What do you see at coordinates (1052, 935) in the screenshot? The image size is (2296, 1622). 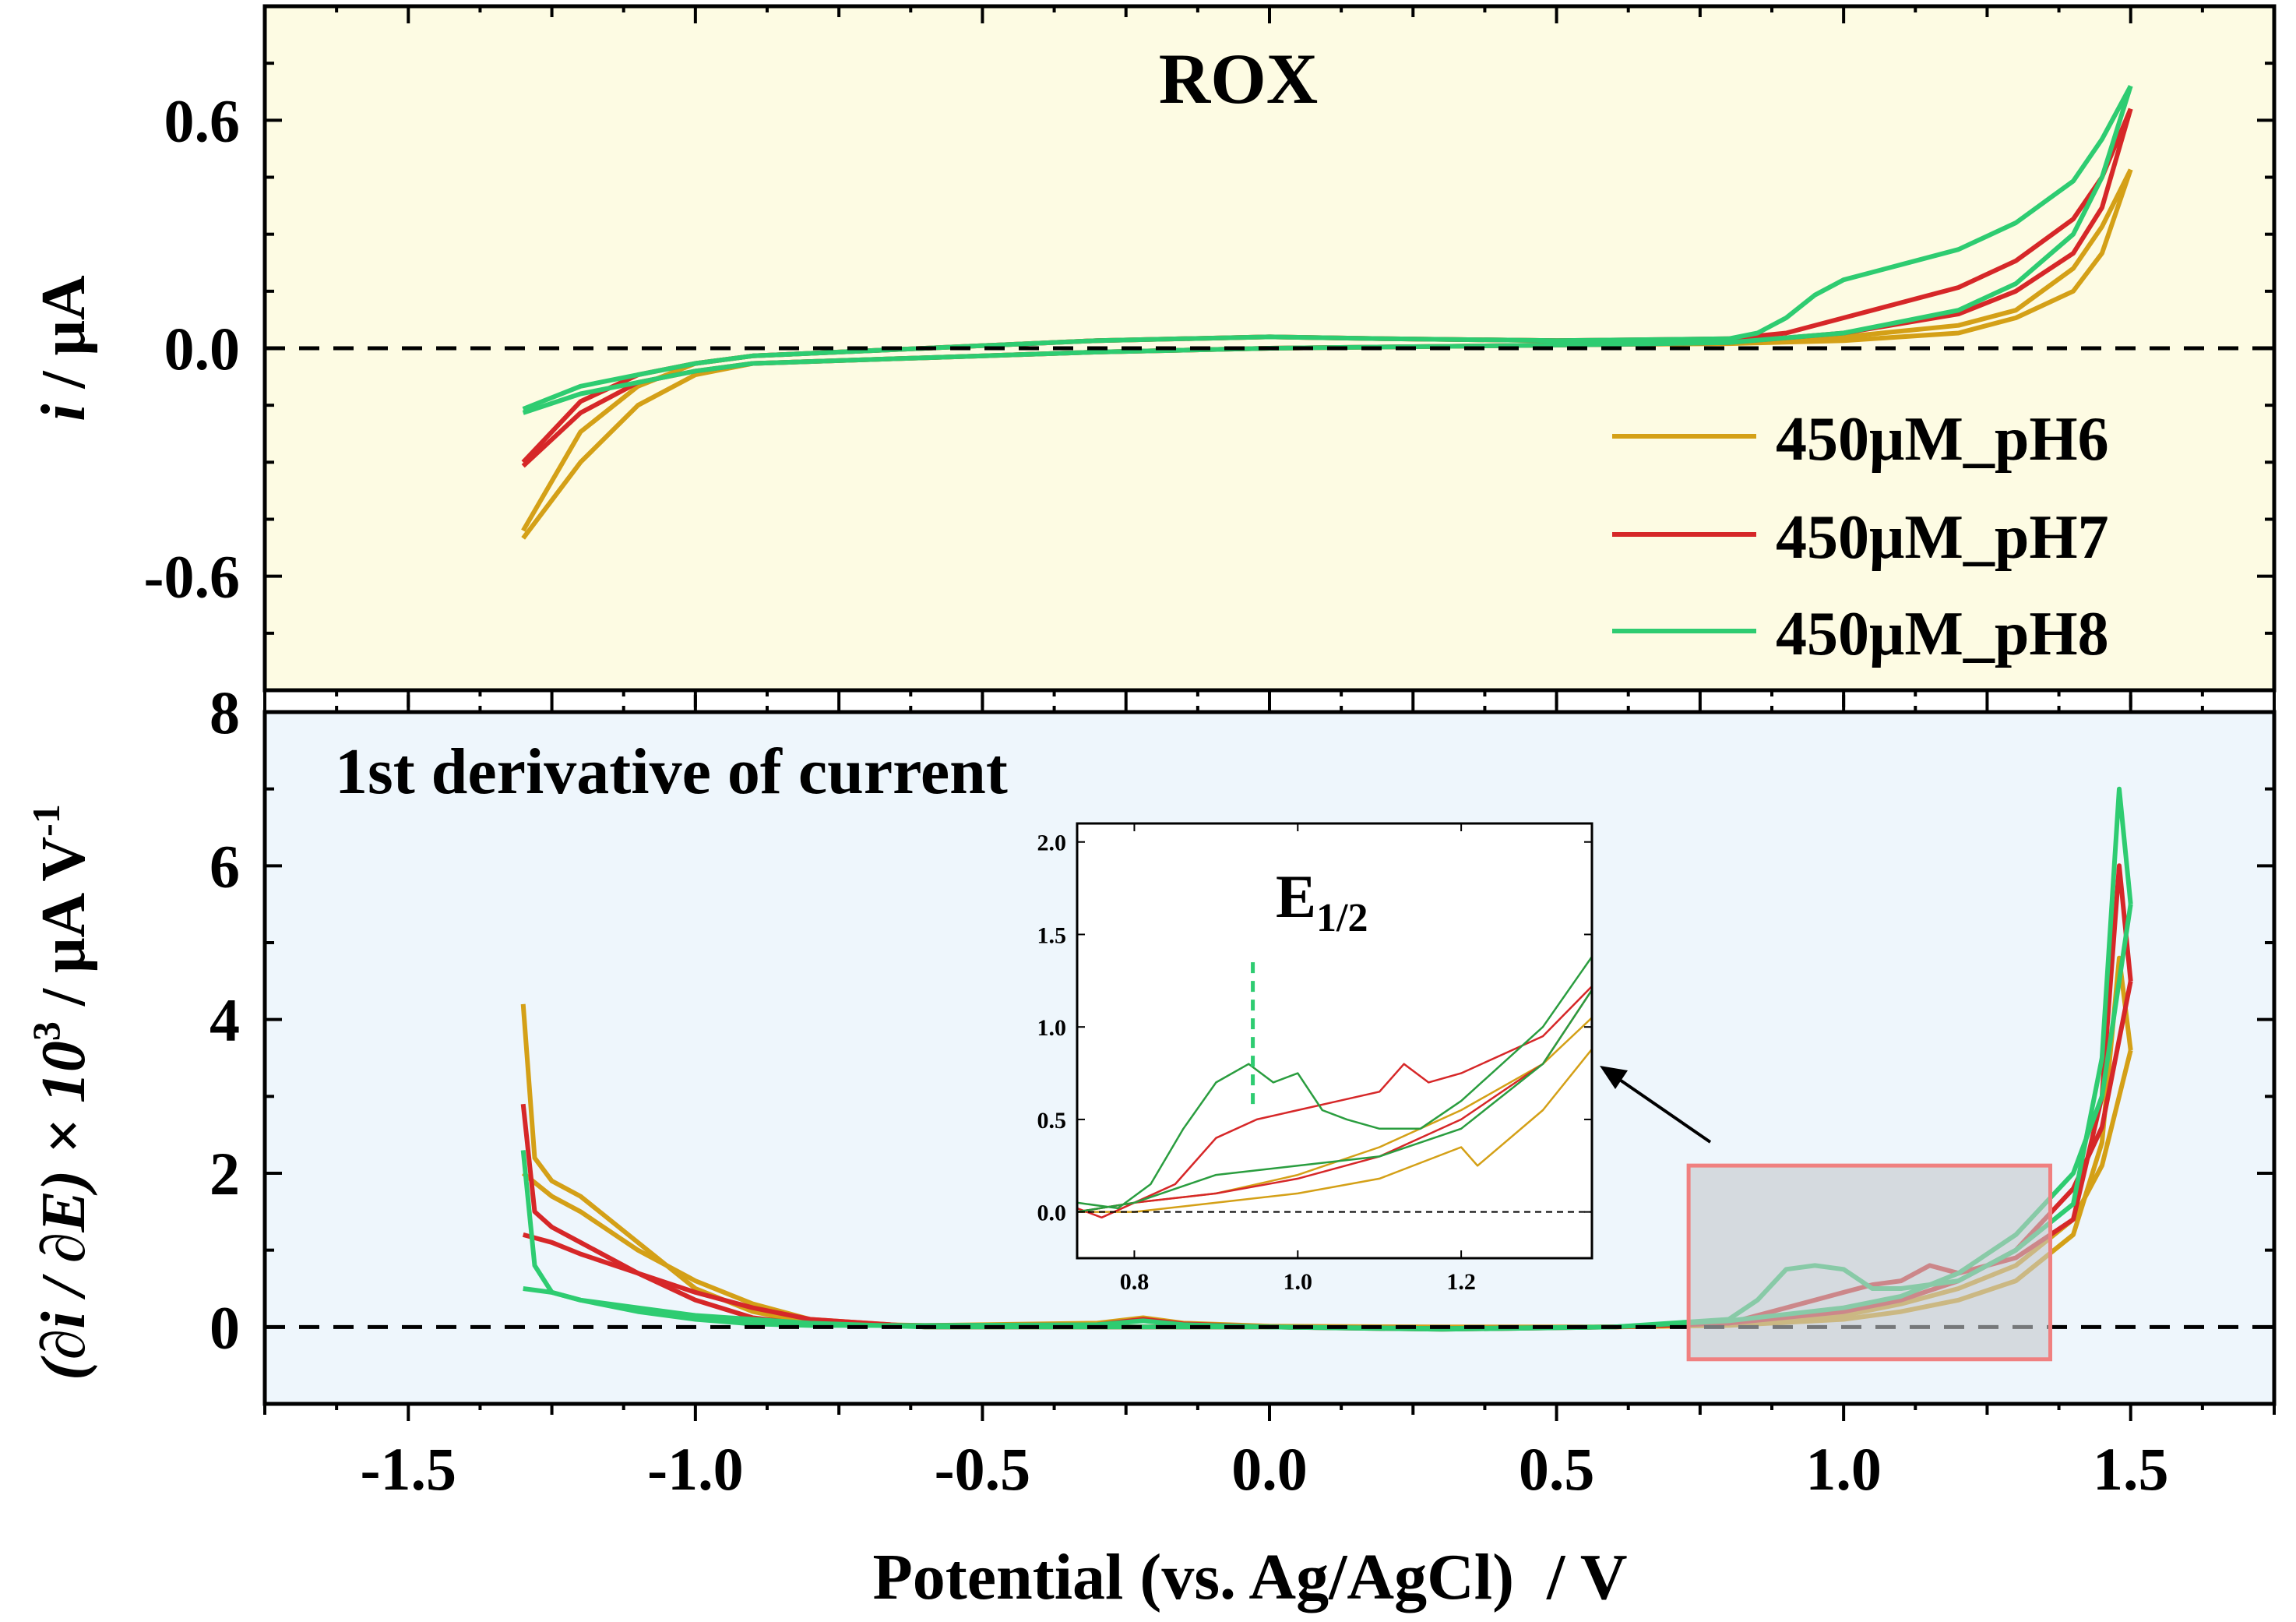 I see `inset-y-tick-label: 1.5` at bounding box center [1052, 935].